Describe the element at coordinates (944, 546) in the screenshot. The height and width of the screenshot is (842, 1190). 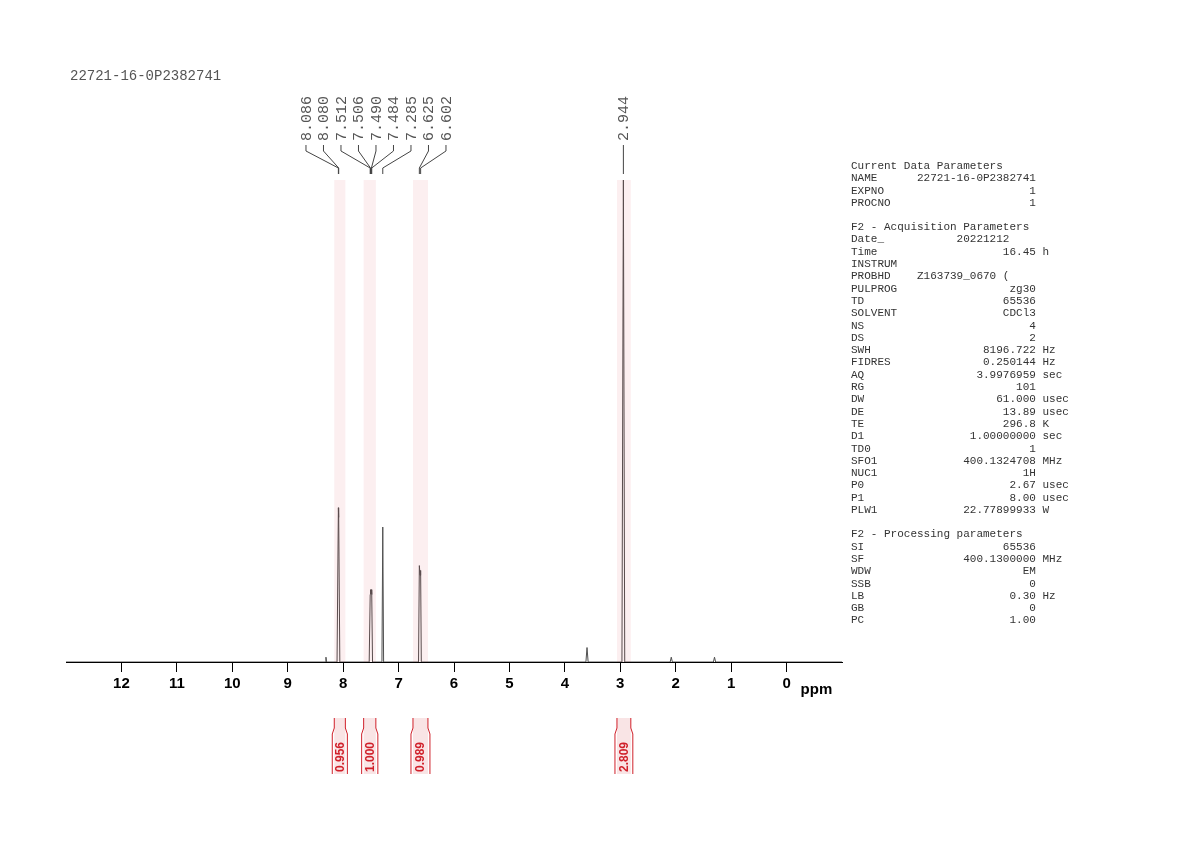
I see `text: SI 65536` at that location.